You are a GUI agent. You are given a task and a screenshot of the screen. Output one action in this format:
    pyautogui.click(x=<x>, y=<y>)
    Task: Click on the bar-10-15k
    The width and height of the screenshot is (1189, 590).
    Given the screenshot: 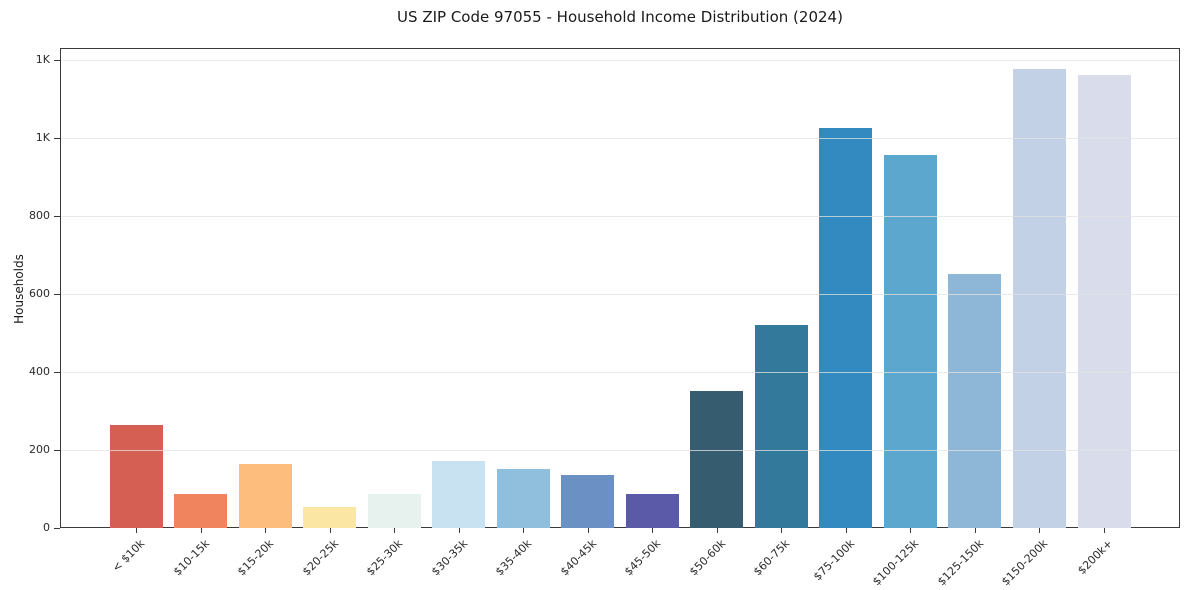 What is the action you would take?
    pyautogui.click(x=201, y=510)
    